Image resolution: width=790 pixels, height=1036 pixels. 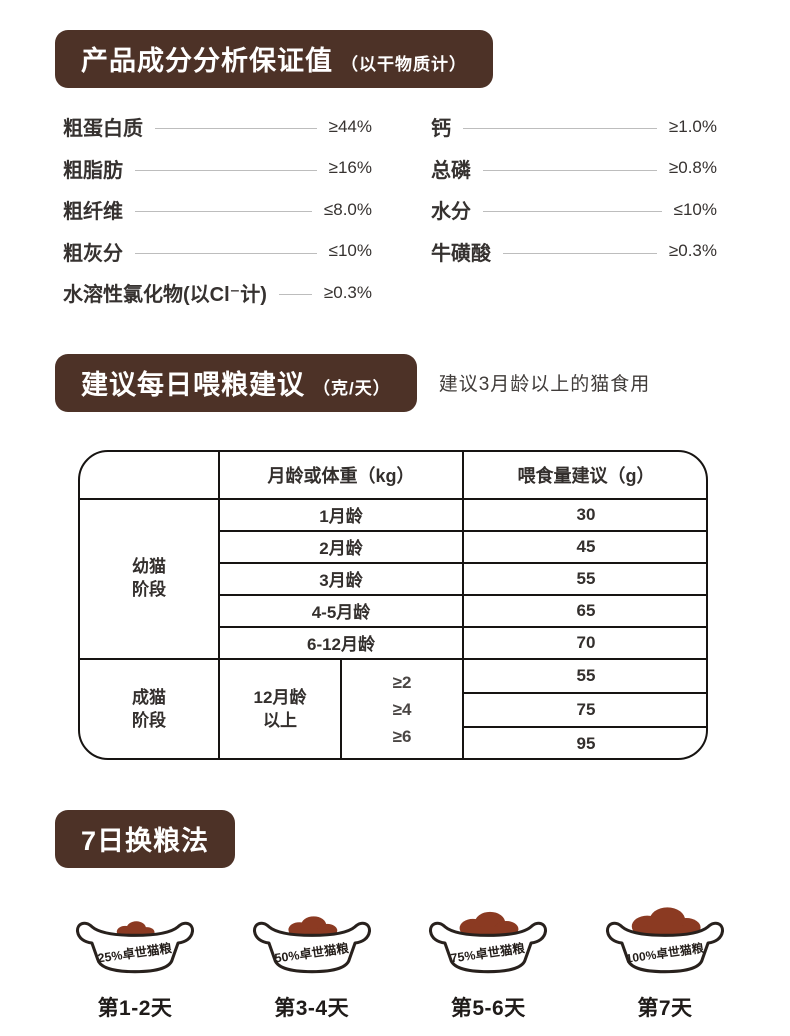 What do you see at coordinates (584, 741) in the screenshot?
I see `amount-cell: 95` at bounding box center [584, 741].